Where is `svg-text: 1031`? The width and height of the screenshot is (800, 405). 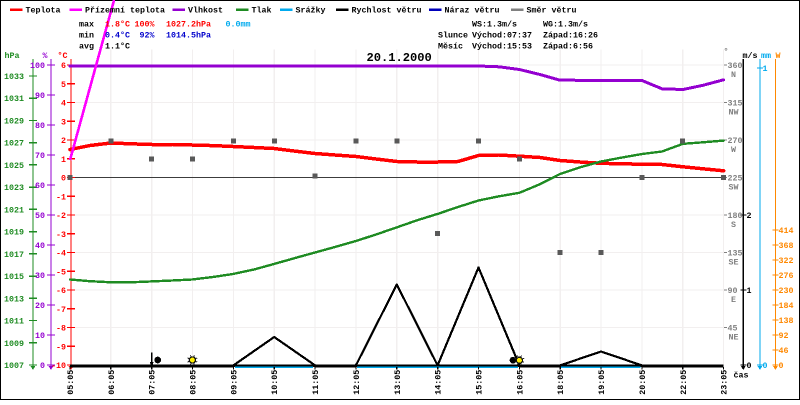 svg-text: 1031 is located at coordinates (14, 99).